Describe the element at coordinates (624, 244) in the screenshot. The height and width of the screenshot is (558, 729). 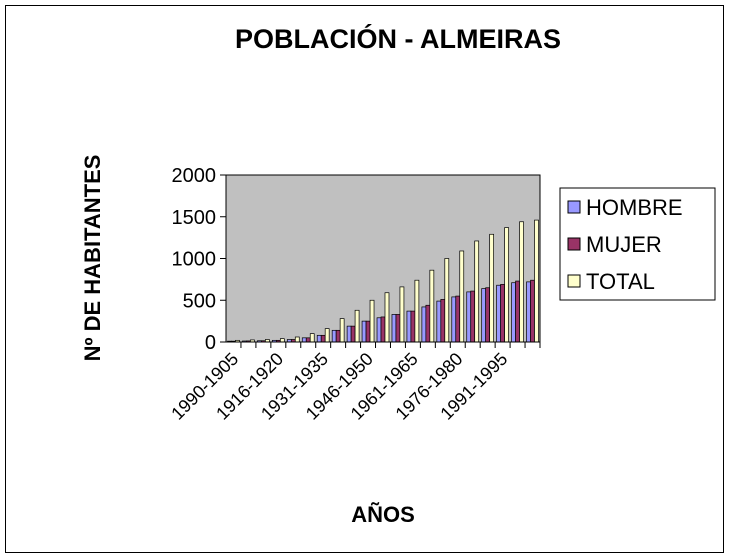
I see `legend-label: MUJER` at that location.